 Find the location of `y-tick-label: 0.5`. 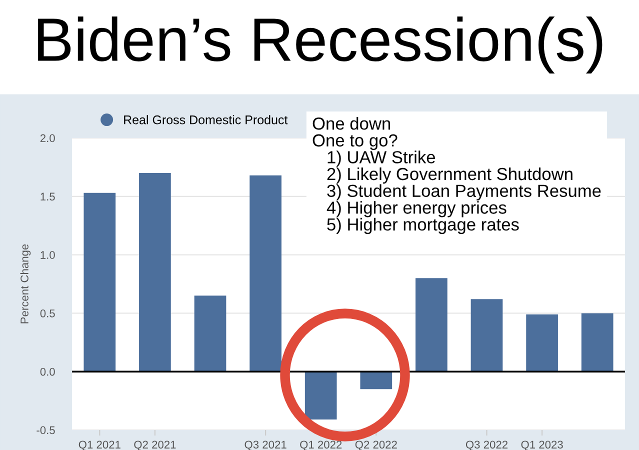

y-tick-label: 0.5 is located at coordinates (47, 313).